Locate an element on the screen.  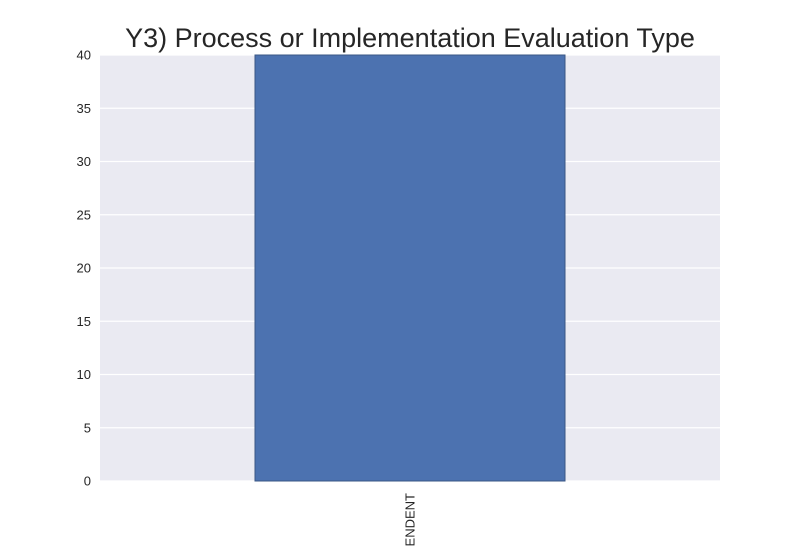
x-axis-ticks: ENDENT is located at coordinates (410, 520).